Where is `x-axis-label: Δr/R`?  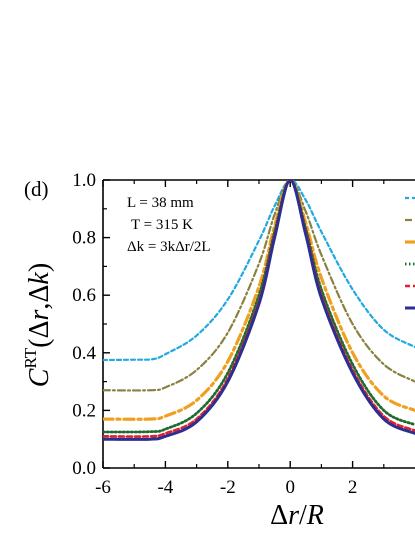
x-axis-label: Δr/R is located at coordinates (297, 515).